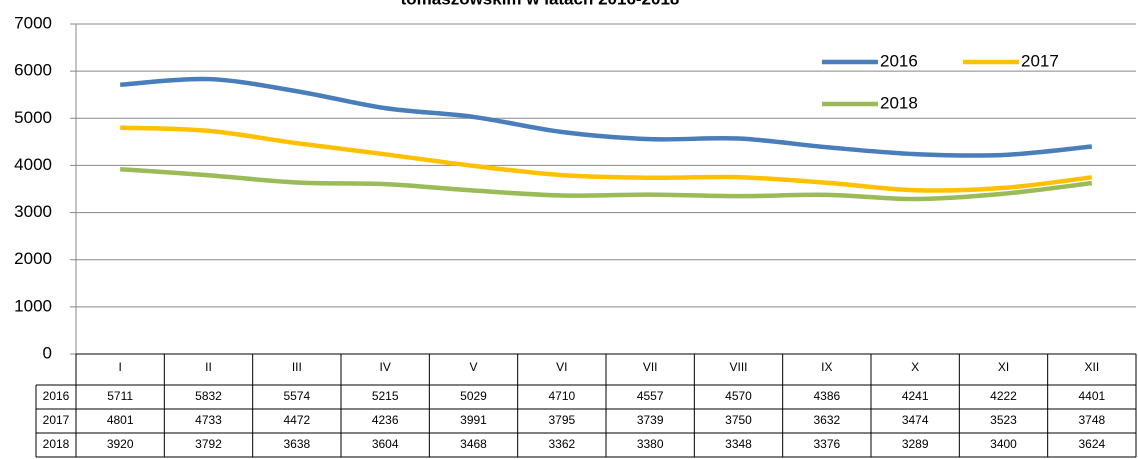 This screenshot has width=1138, height=459. Describe the element at coordinates (56, 444) in the screenshot. I see `table-row-label: 2018` at that location.